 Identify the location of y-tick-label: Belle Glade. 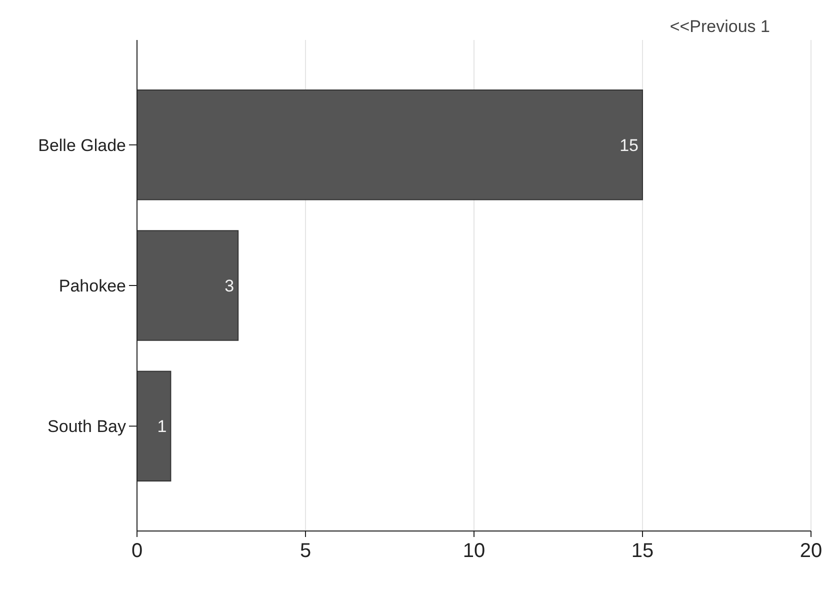
(82, 145).